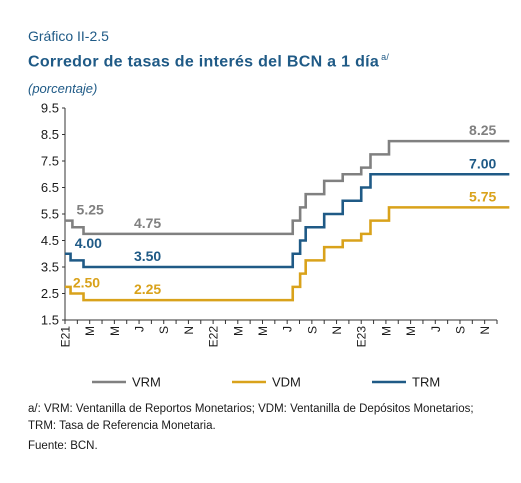  I want to click on data-label-trm: 7.00, so click(482, 163).